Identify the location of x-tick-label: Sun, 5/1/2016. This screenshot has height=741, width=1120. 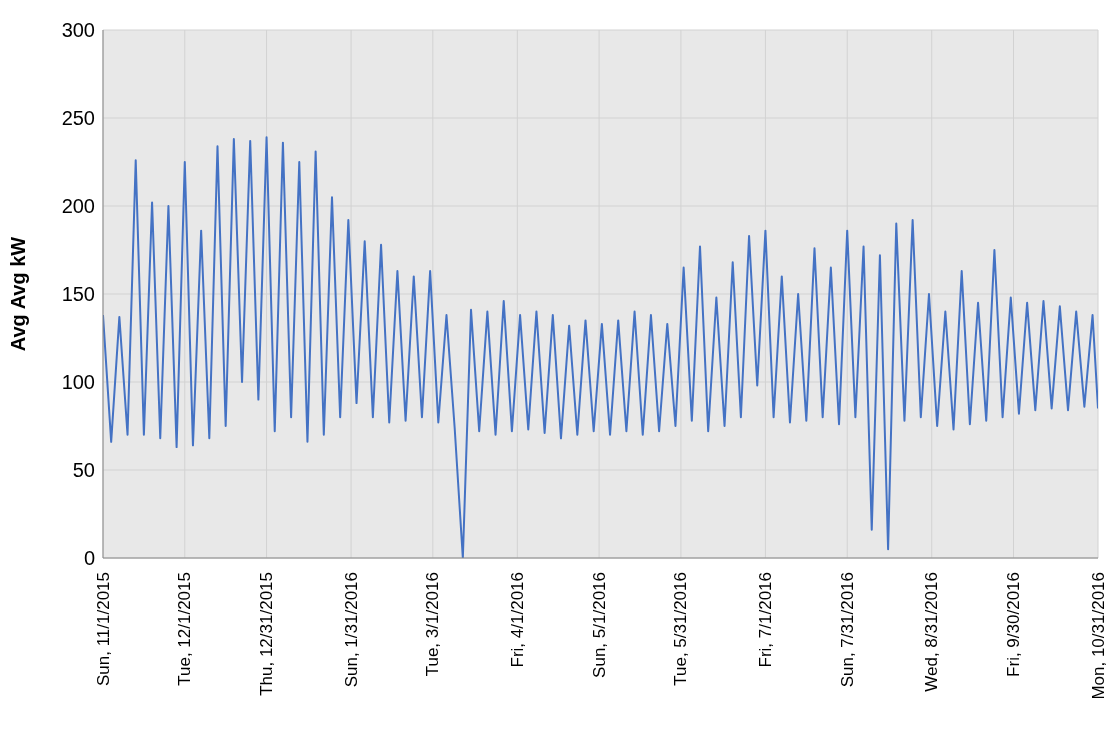
(599, 625).